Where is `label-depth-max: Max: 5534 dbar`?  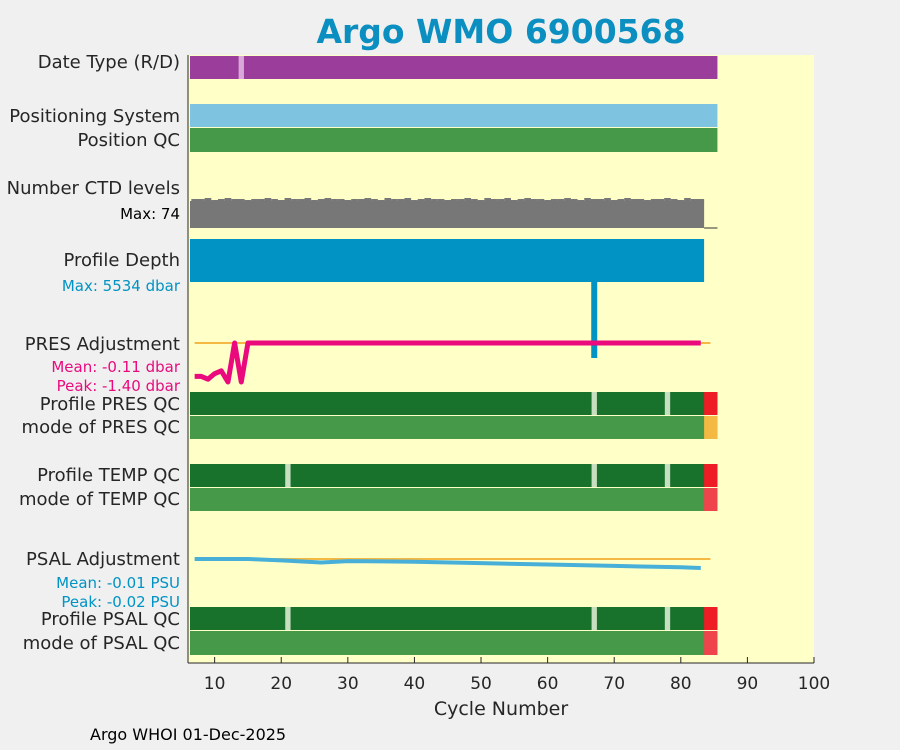
label-depth-max: Max: 5534 dbar is located at coordinates (120, 286).